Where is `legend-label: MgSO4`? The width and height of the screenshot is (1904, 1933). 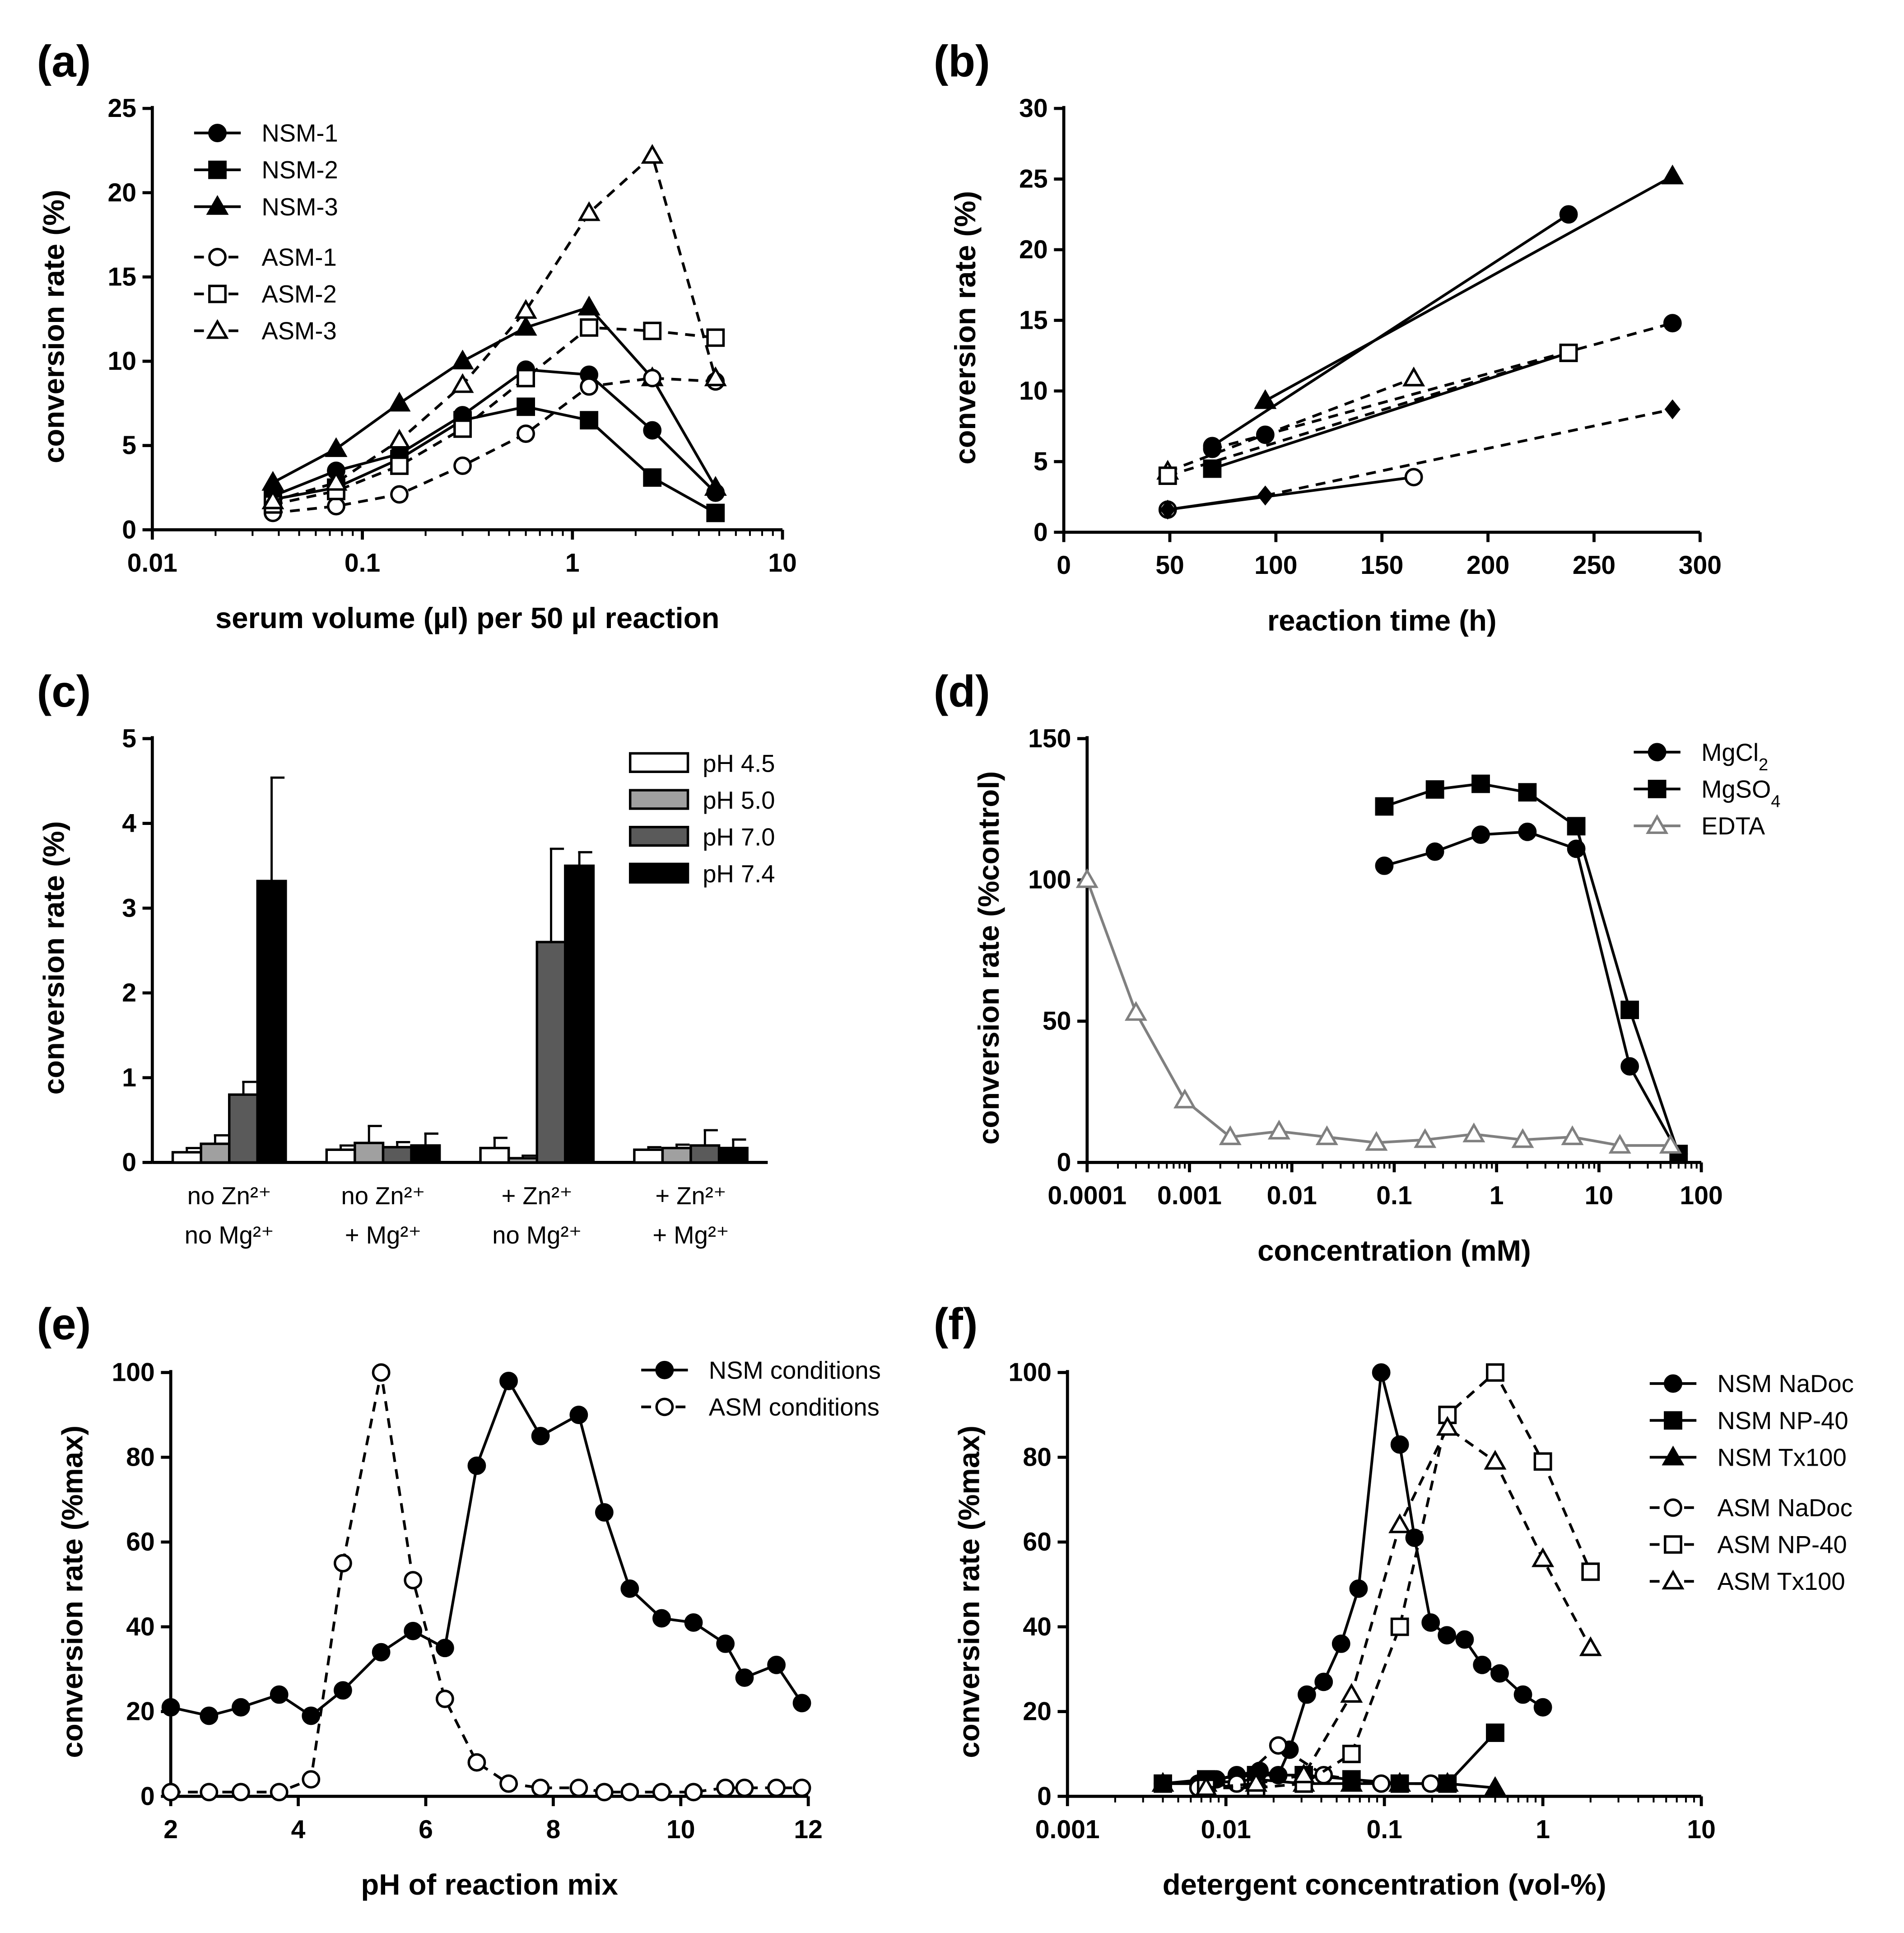 legend-label: MgSO4 is located at coordinates (1740, 793).